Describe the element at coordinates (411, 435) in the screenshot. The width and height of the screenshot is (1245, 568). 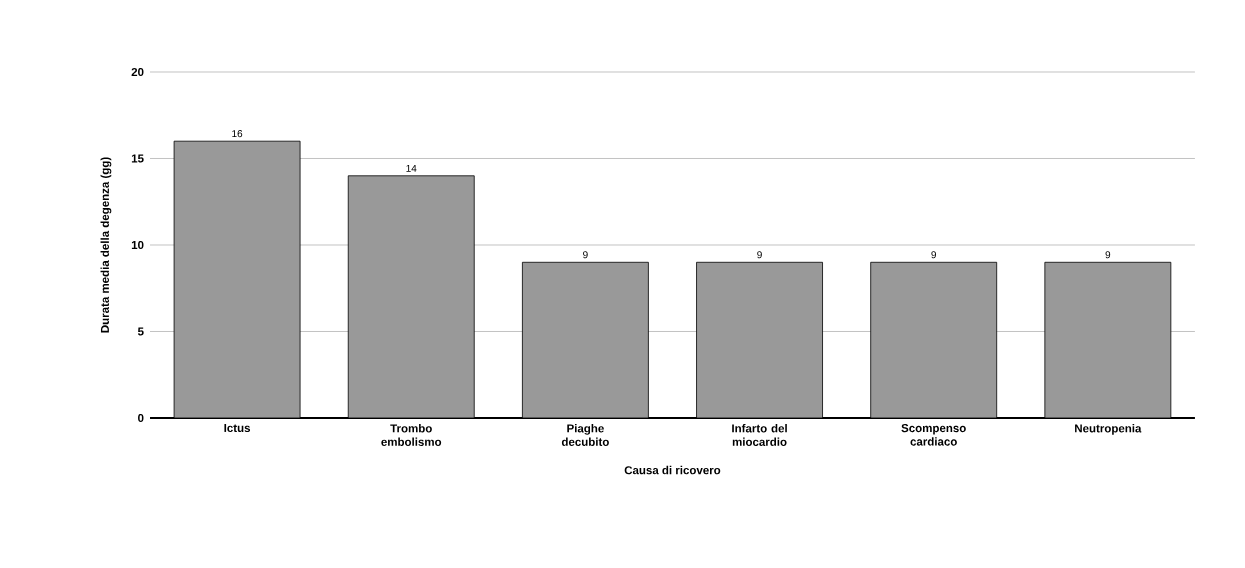
I see `x-tick-label: Trombo embolismo` at that location.